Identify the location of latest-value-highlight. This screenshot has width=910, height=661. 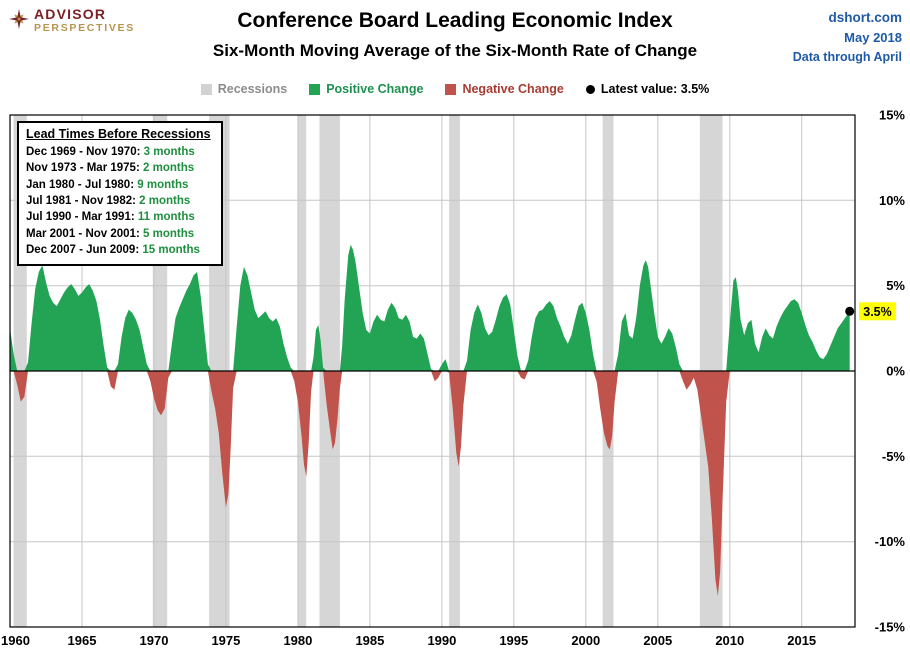
(877, 311).